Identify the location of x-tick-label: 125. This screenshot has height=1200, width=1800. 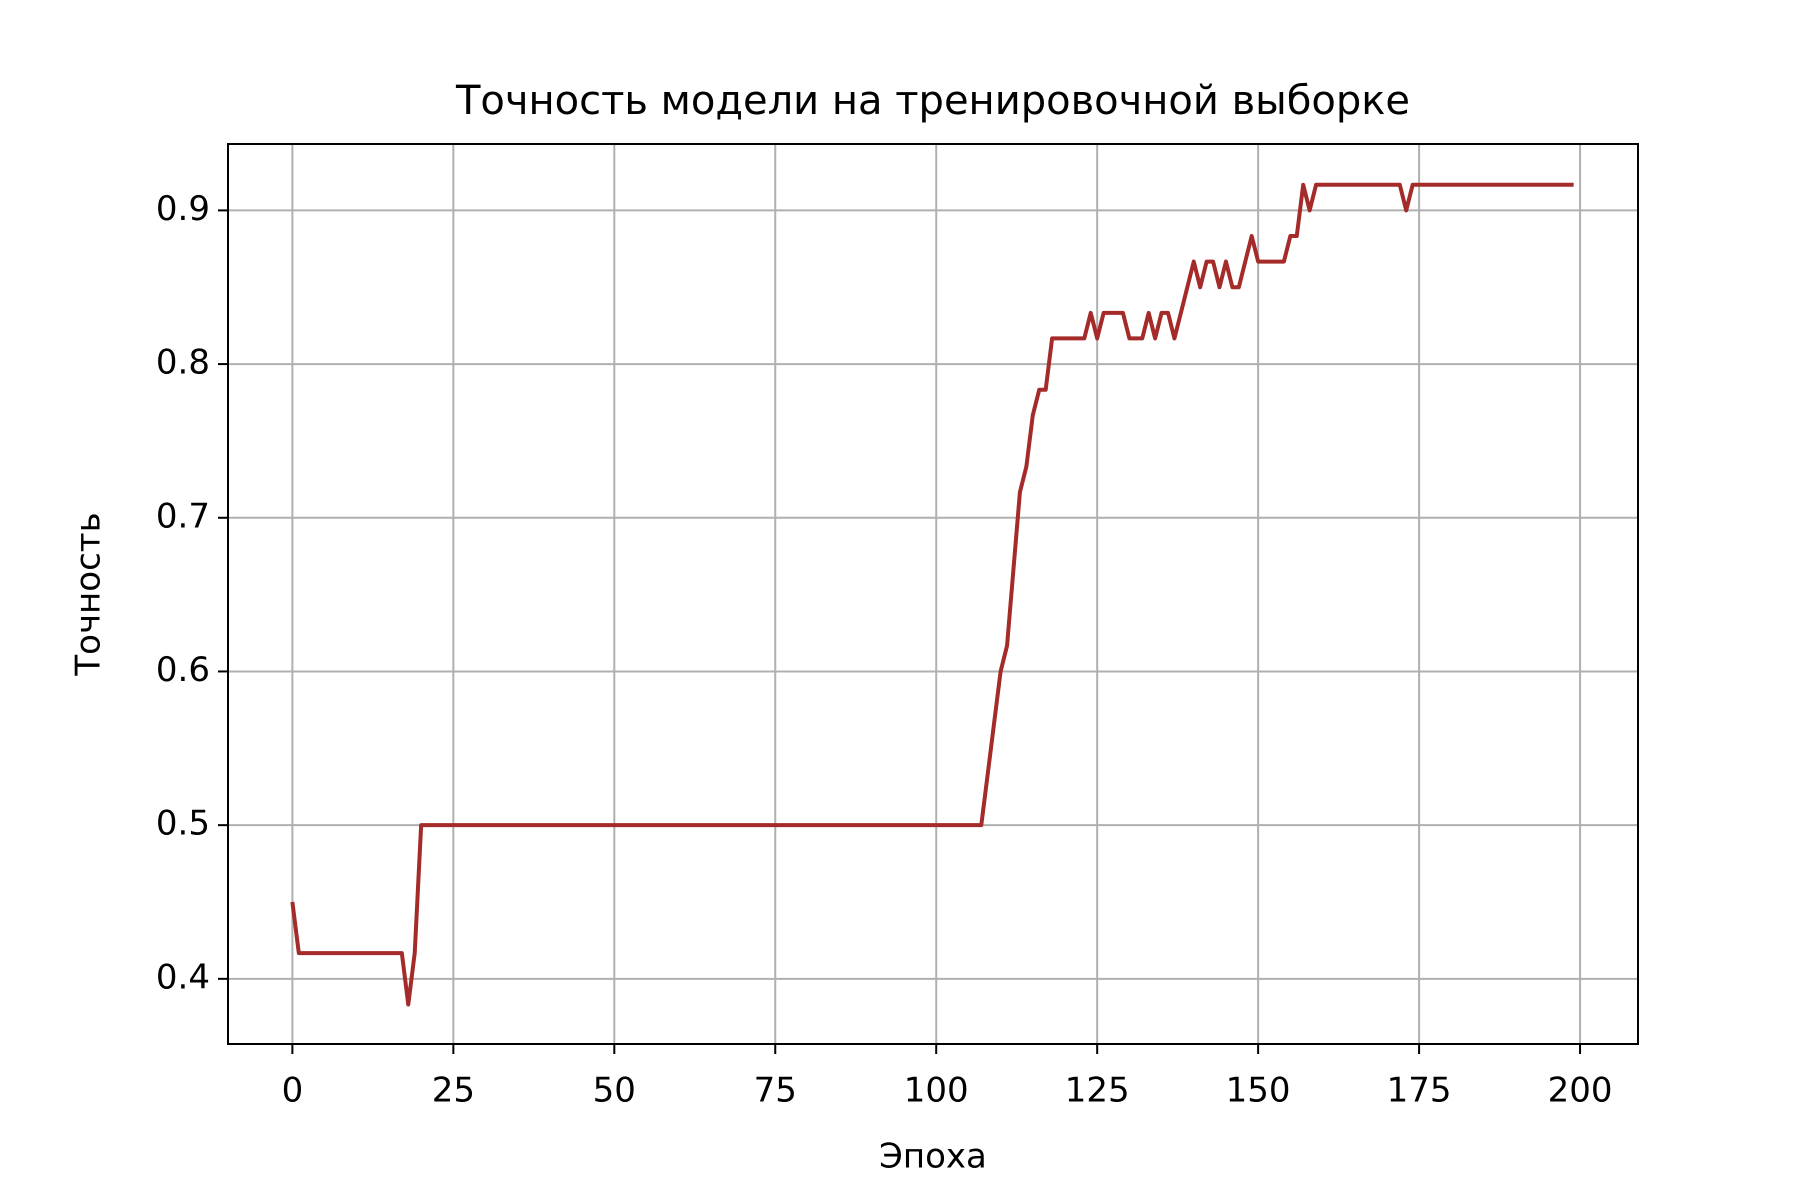
(1097, 1091).